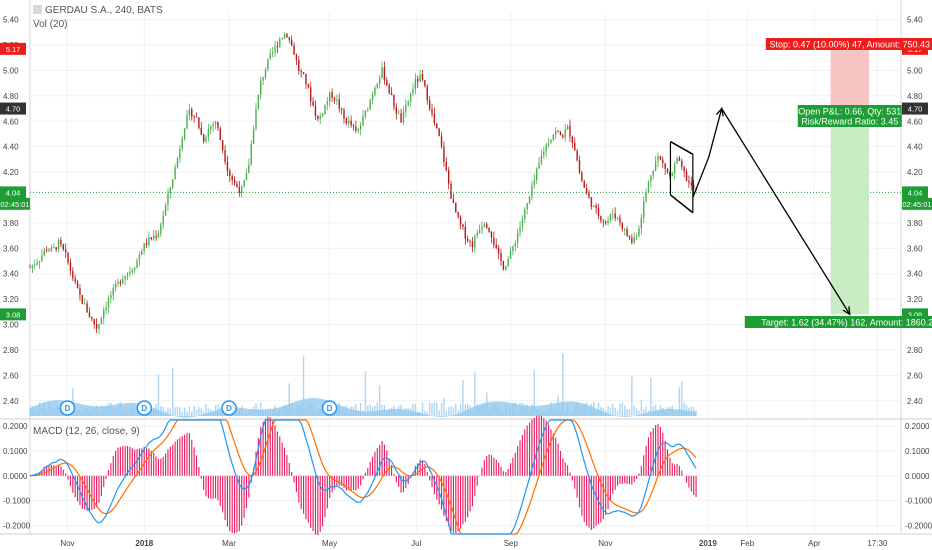 The width and height of the screenshot is (932, 550). What do you see at coordinates (86, 431) in the screenshot?
I see `macd-label: MACD (12, 26, close, 9)` at bounding box center [86, 431].